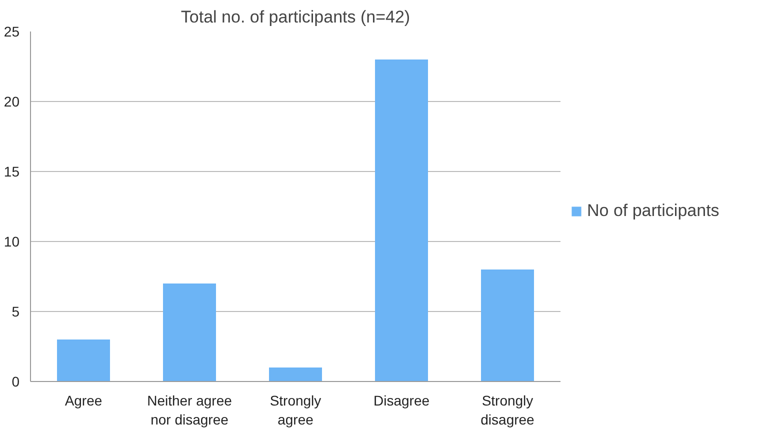  What do you see at coordinates (16, 382) in the screenshot?
I see `y-tick-label: 0` at bounding box center [16, 382].